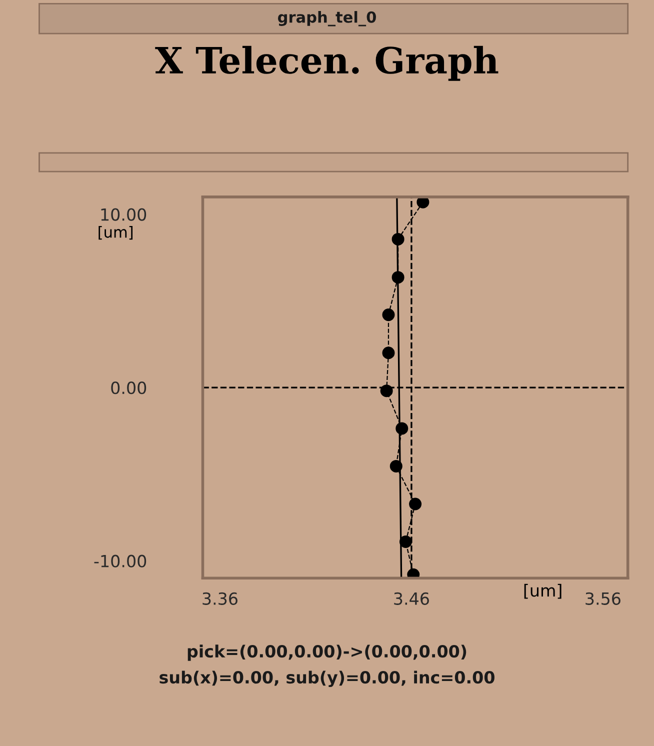 This screenshot has width=654, height=746. Describe the element at coordinates (327, 18) in the screenshot. I see `chart-subtitle: graph_tel_0` at that location.